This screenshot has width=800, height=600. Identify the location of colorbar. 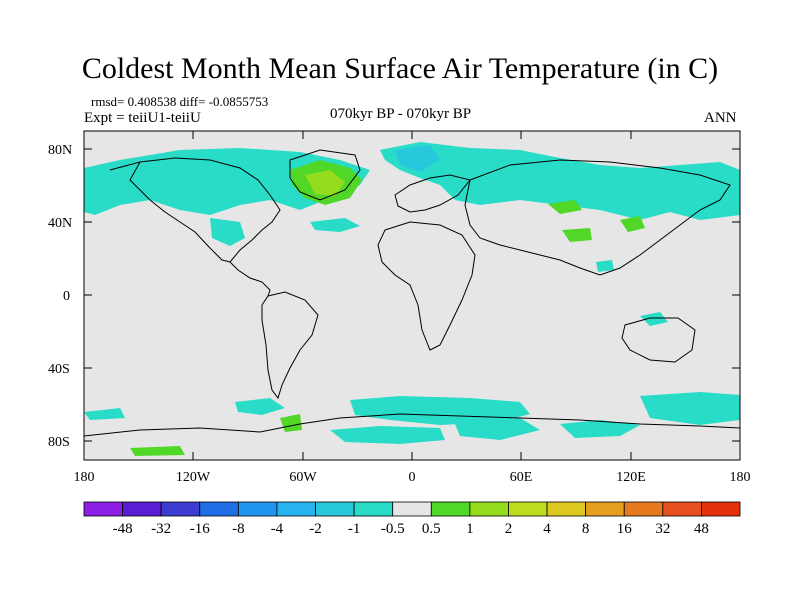
(412, 509).